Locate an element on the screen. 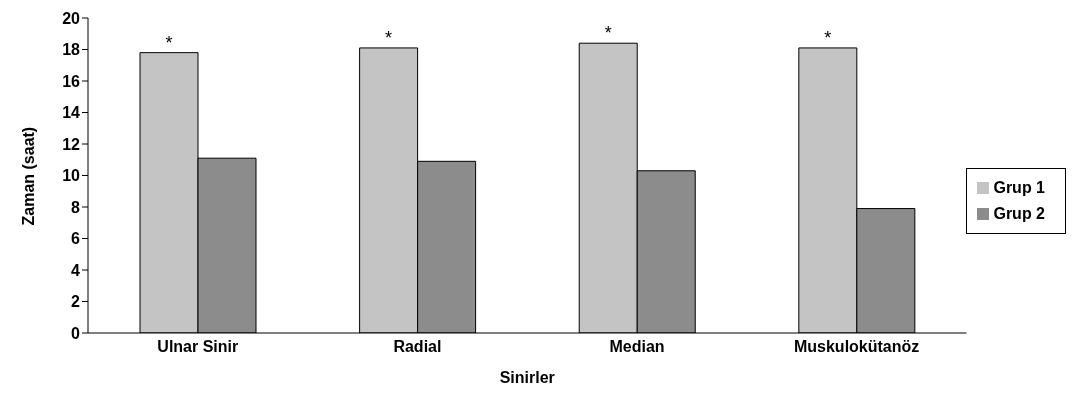  x-axis-title: Sinirler is located at coordinates (527, 377).